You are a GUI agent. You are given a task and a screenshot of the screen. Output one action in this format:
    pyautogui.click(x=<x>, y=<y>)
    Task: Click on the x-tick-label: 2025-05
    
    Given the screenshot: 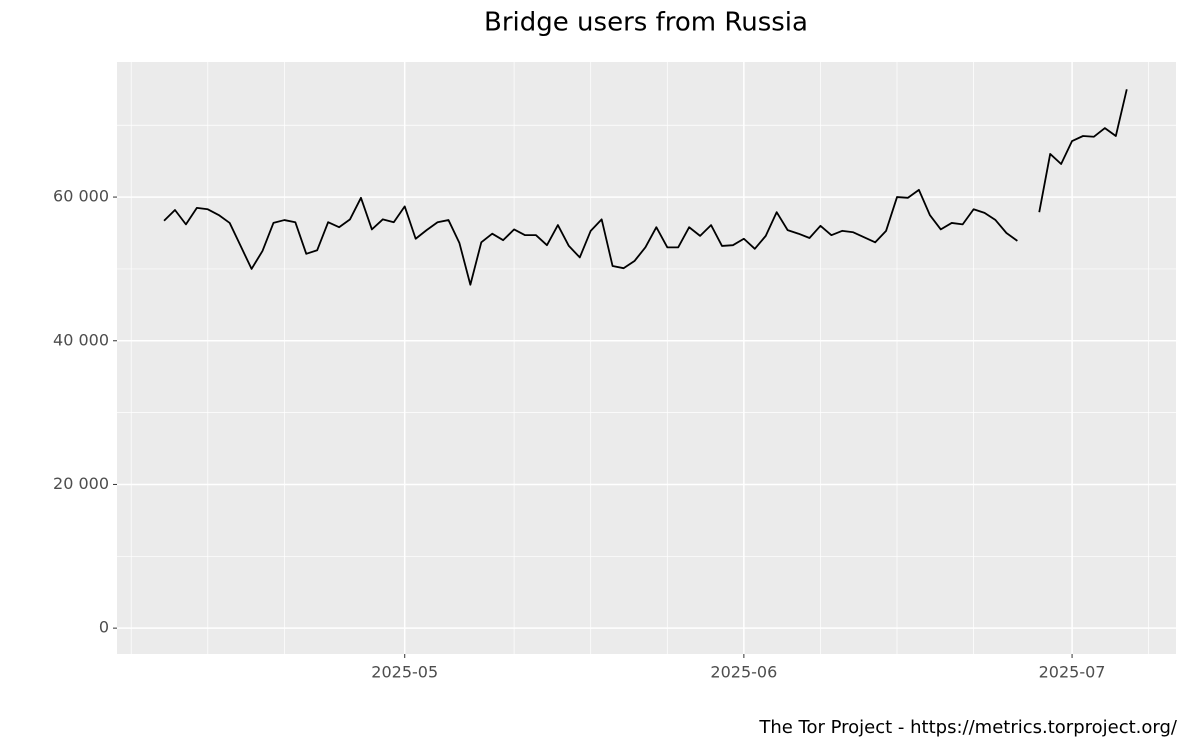 What is the action you would take?
    pyautogui.click(x=404, y=672)
    